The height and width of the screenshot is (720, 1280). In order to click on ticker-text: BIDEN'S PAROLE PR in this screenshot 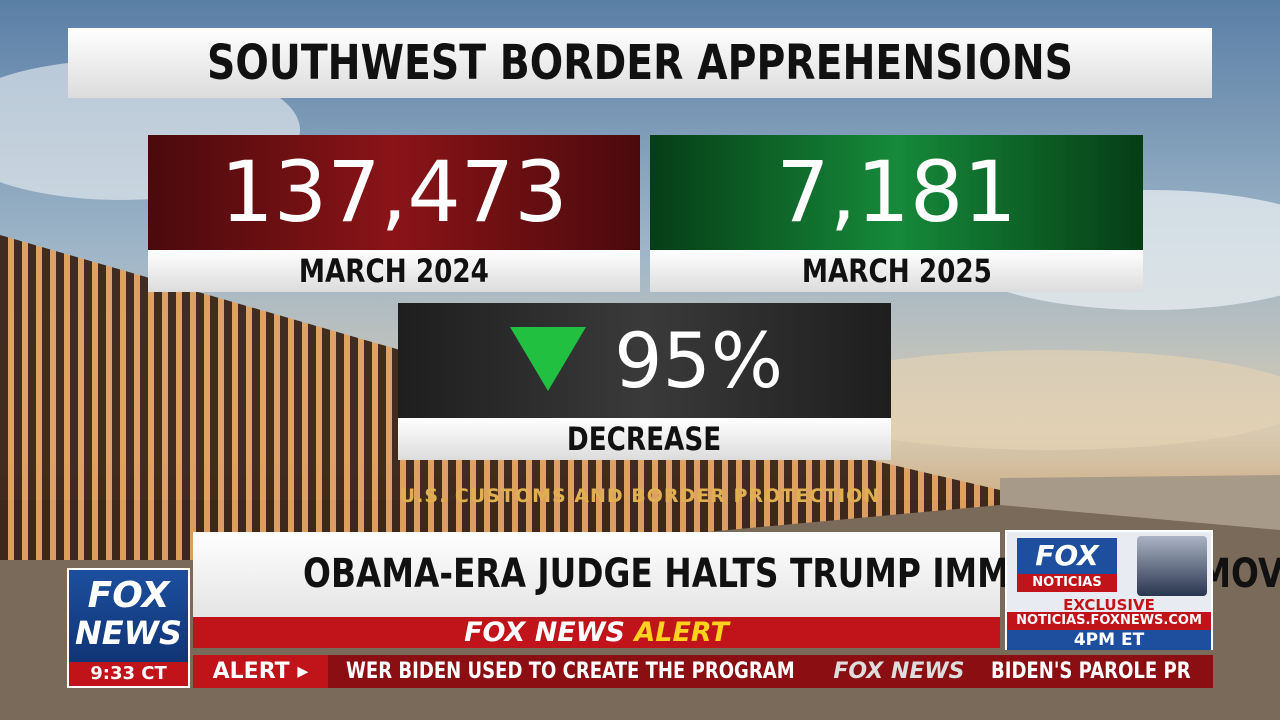, I will do `click(1091, 671)`.